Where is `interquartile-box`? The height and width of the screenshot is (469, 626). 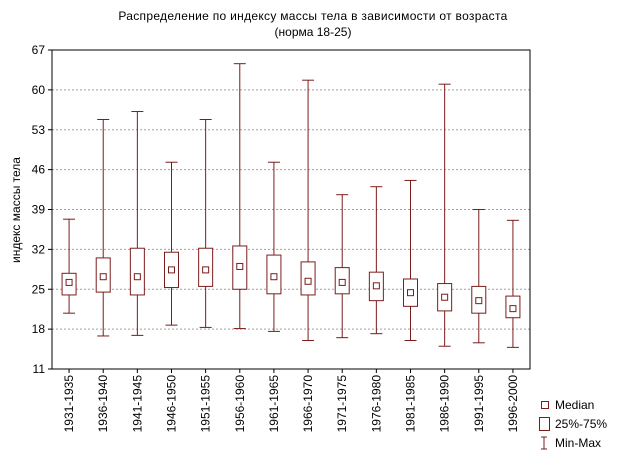
interquartile-box is located at coordinates (137, 271).